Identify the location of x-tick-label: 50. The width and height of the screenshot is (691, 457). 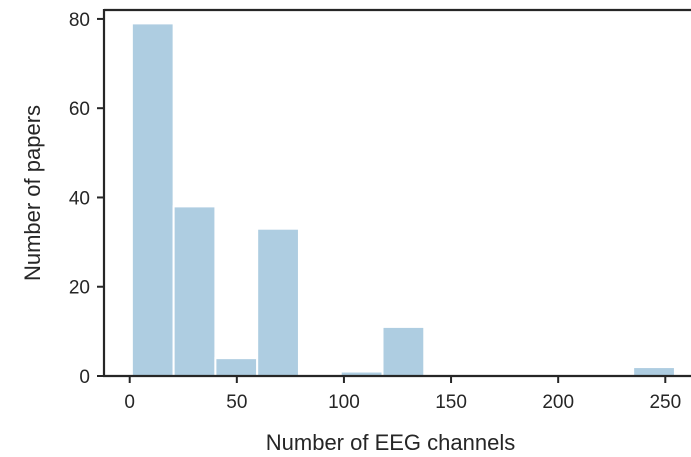
(236, 402).